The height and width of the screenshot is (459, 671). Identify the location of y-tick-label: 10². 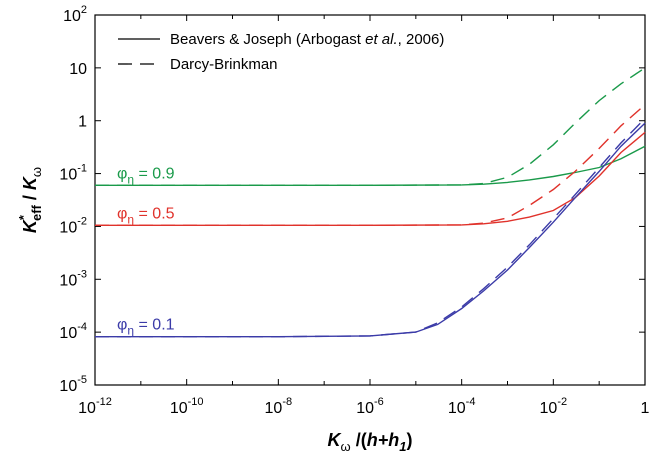
(75, 14).